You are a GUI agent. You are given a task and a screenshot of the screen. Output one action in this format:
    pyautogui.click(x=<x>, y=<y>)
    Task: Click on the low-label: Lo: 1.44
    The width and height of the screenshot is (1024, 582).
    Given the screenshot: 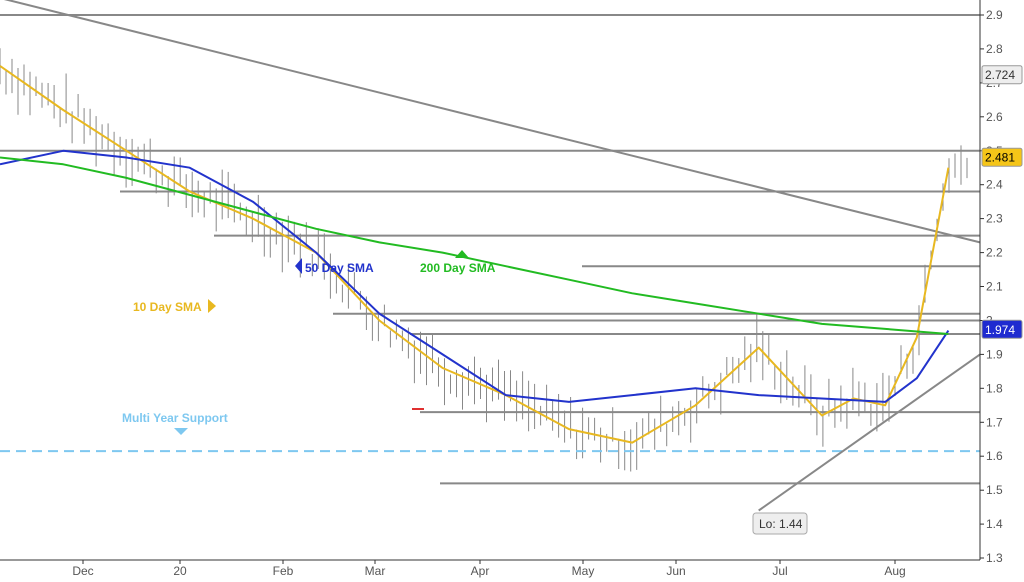 What is the action you would take?
    pyautogui.click(x=781, y=524)
    